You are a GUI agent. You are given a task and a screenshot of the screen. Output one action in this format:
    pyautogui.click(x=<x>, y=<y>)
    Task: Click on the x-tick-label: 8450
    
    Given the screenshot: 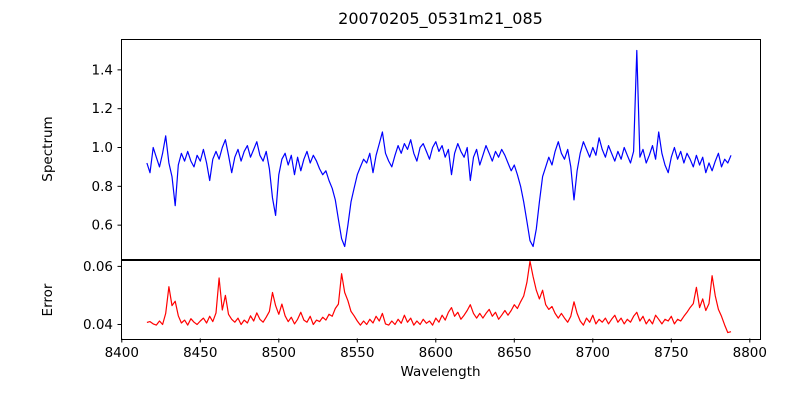 What is the action you would take?
    pyautogui.click(x=200, y=353)
    